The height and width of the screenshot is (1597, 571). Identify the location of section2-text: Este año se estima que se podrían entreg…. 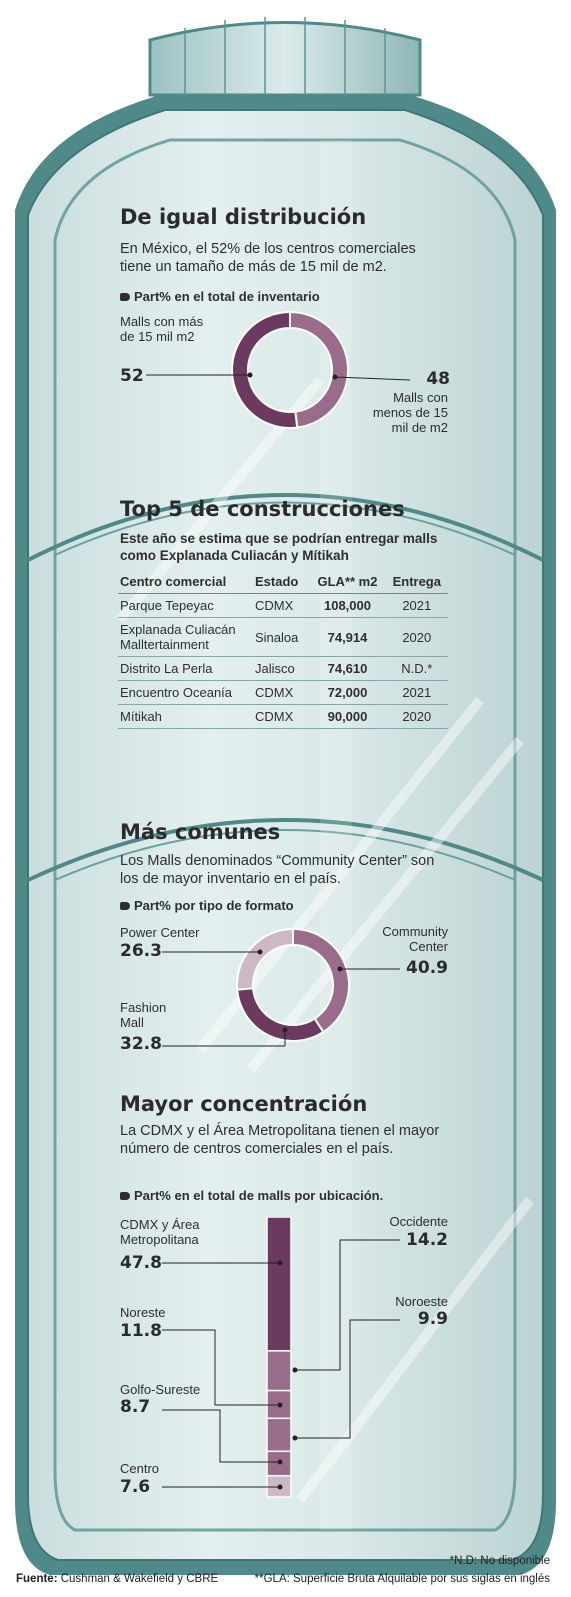
(279, 547).